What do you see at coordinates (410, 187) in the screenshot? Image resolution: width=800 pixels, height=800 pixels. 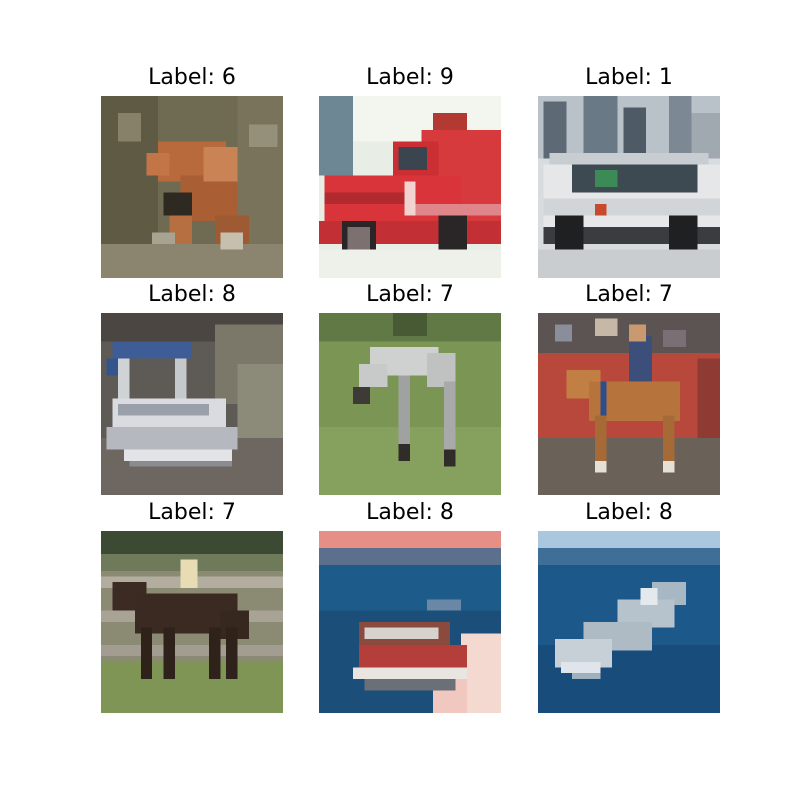 I see `fire-truck-image` at bounding box center [410, 187].